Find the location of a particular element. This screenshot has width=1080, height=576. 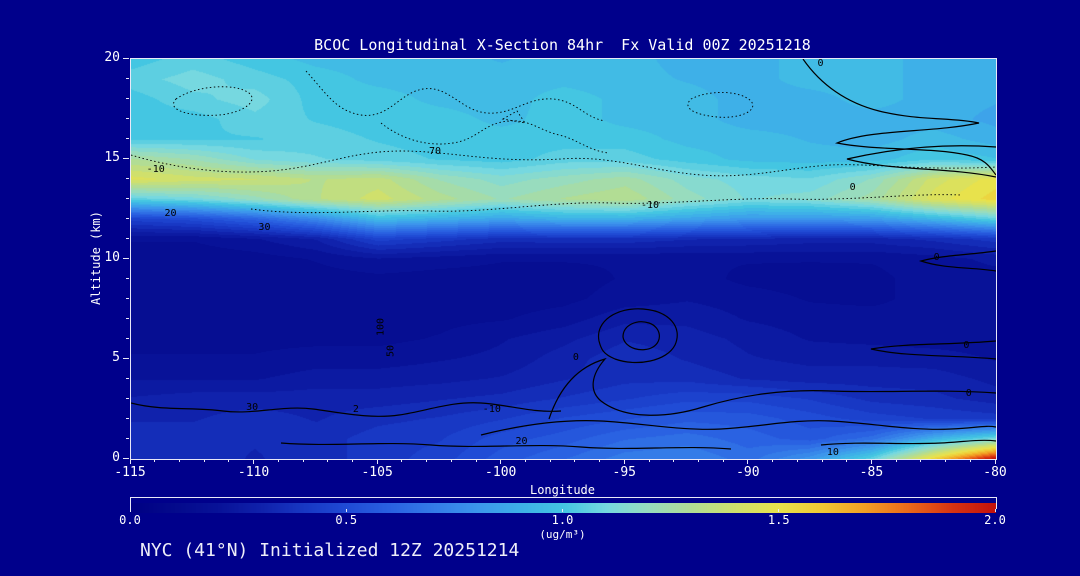

y-tick-label: 15 is located at coordinates (112, 157).